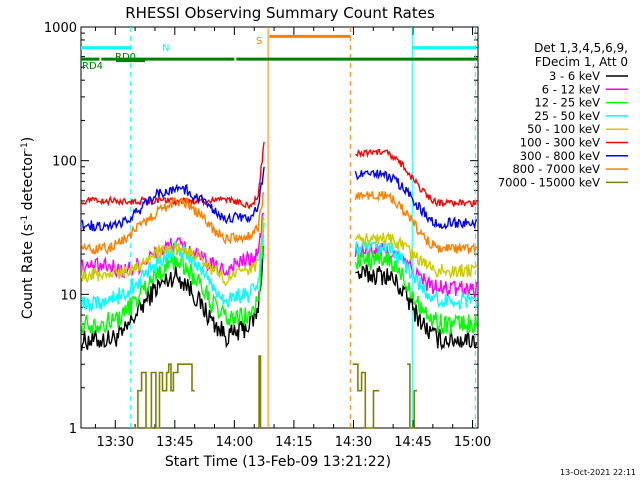 The height and width of the screenshot is (480, 640). What do you see at coordinates (25, 146) in the screenshot?
I see `y-axis-label-sup2: -1` at bounding box center [25, 146].